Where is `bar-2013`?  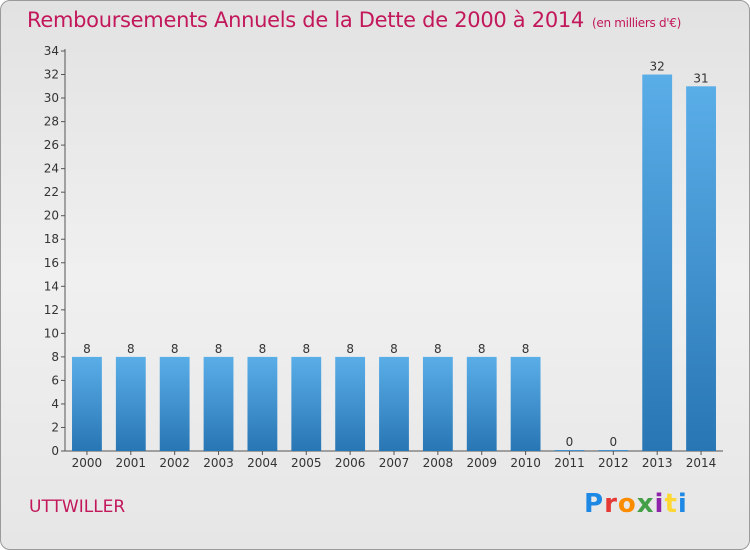
bar-2013 is located at coordinates (657, 262).